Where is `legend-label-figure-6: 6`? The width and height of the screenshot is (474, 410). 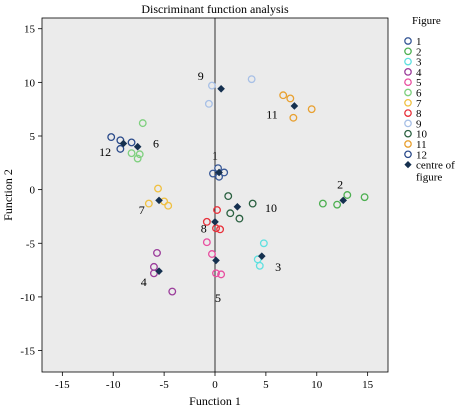
legend-label-figure-6: 6 is located at coordinates (419, 94).